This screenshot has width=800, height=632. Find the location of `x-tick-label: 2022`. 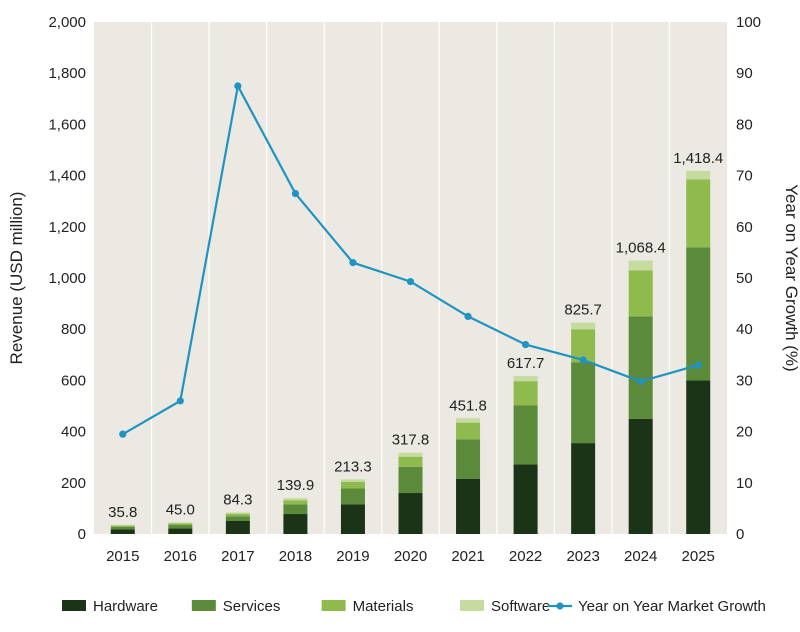

x-tick-label: 2022 is located at coordinates (525, 556).